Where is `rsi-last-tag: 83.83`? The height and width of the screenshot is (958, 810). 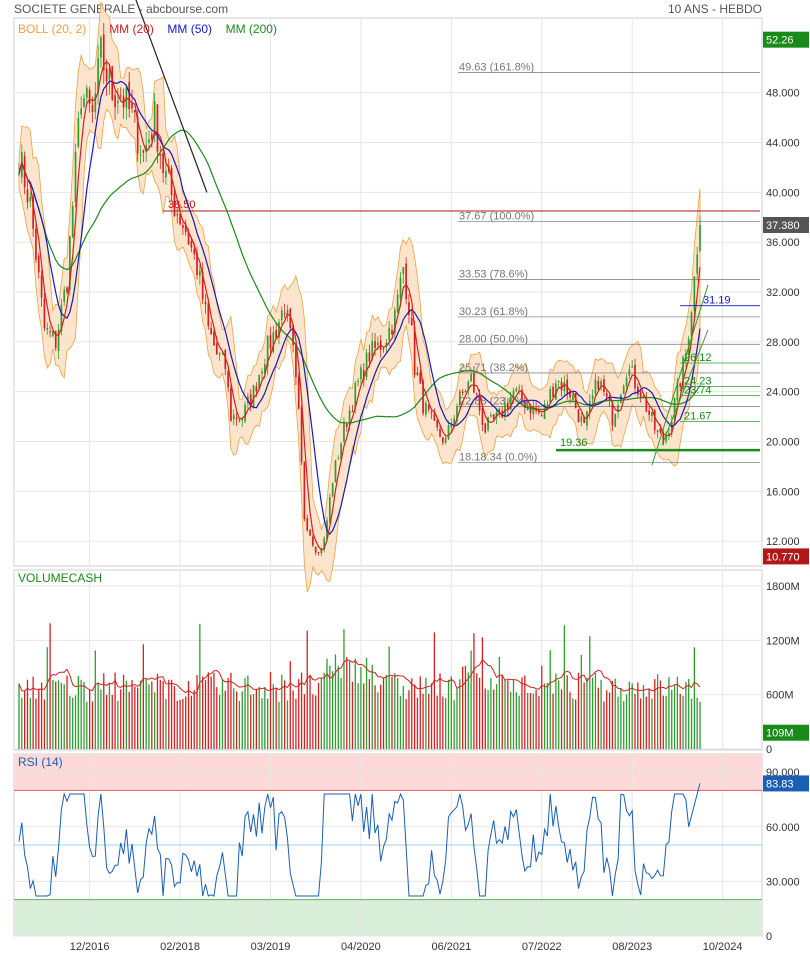 rsi-last-tag: 83.83 is located at coordinates (780, 784).